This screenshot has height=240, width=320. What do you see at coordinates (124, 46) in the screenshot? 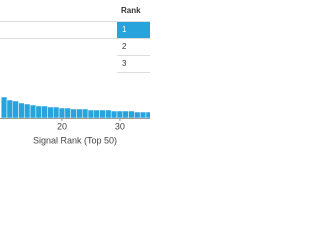
I see `table-cell: 2` at bounding box center [124, 46].